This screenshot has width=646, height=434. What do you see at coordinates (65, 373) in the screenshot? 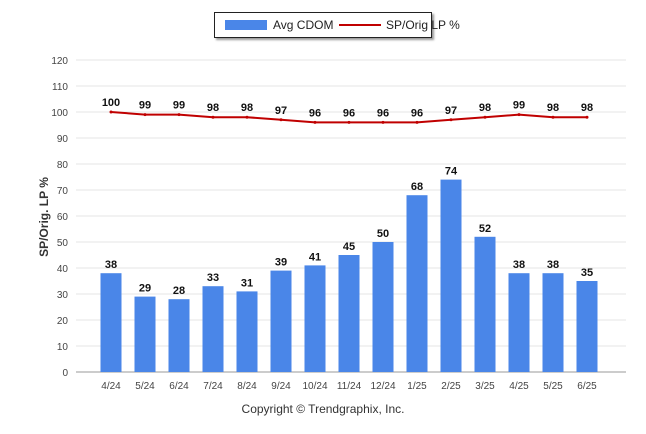
I see `y-tick-label: 0` at bounding box center [65, 373].